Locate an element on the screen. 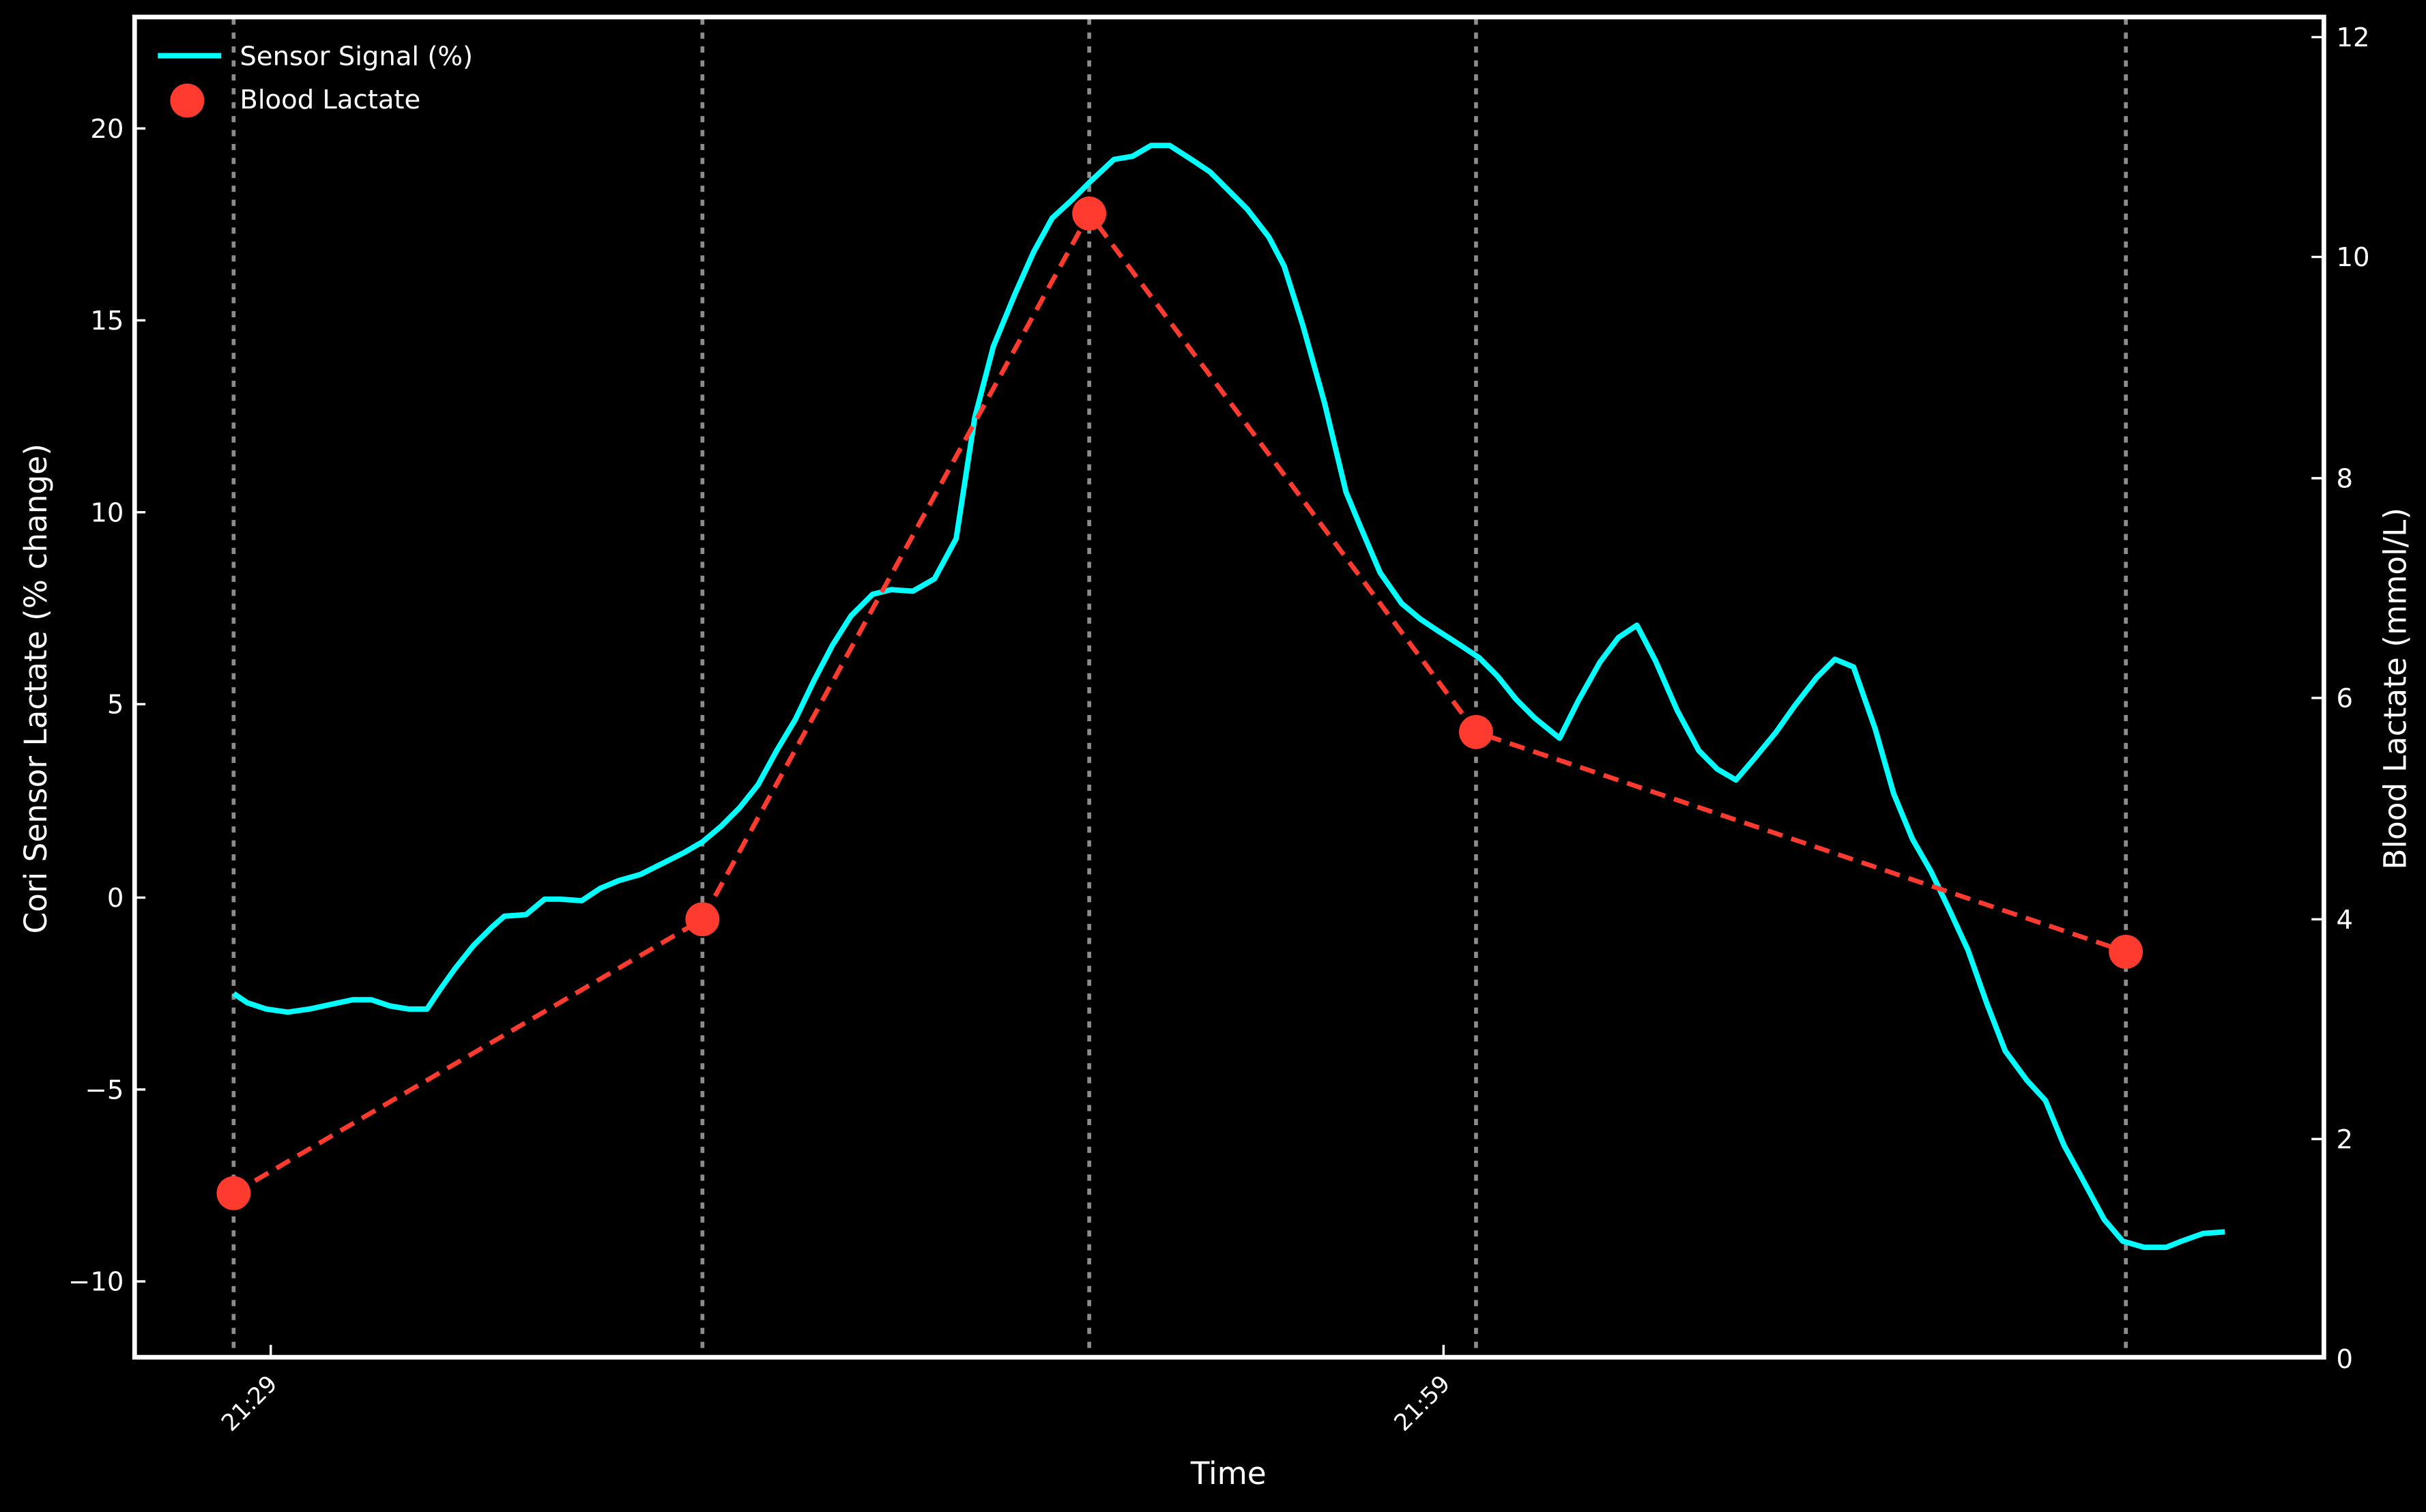  left-tick-labels: 20 15 10 5 0 −5 −10 is located at coordinates (96, 706).